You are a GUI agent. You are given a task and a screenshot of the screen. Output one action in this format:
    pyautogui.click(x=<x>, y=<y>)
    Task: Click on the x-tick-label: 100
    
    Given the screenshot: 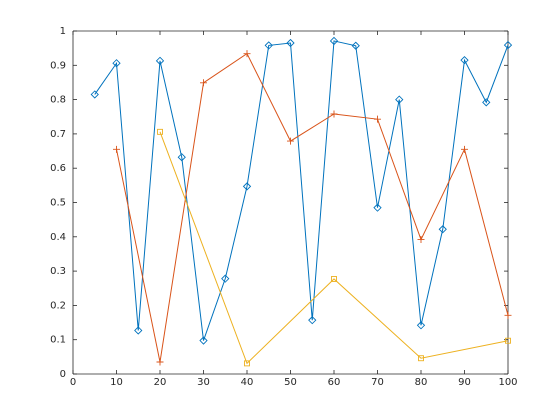 What is the action you would take?
    pyautogui.click(x=507, y=382)
    